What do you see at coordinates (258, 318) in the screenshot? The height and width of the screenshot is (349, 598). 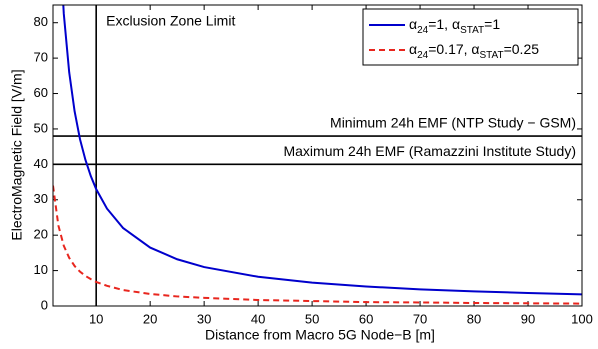 I see `x-tick-label: 40` at bounding box center [258, 318].